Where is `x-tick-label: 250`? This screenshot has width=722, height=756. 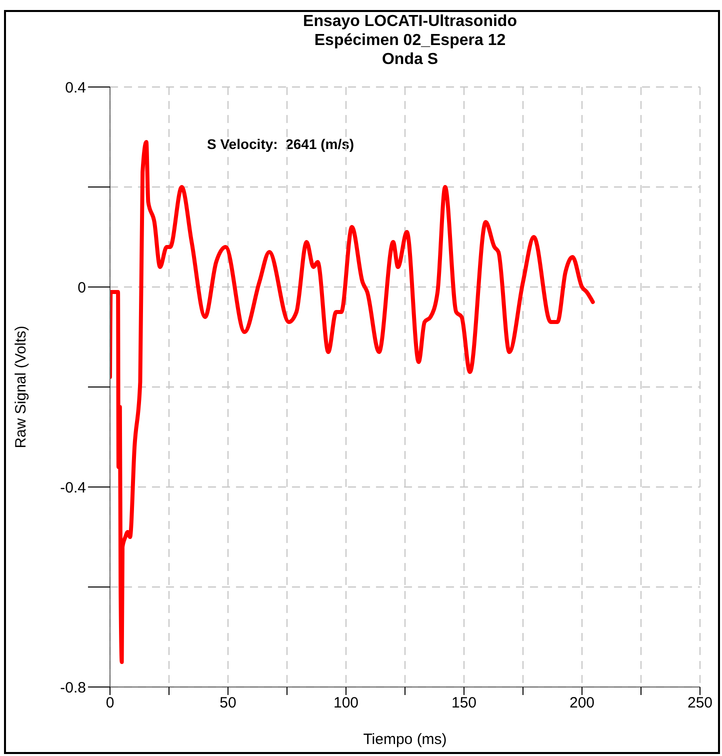
x-tick-label: 250 is located at coordinates (700, 703).